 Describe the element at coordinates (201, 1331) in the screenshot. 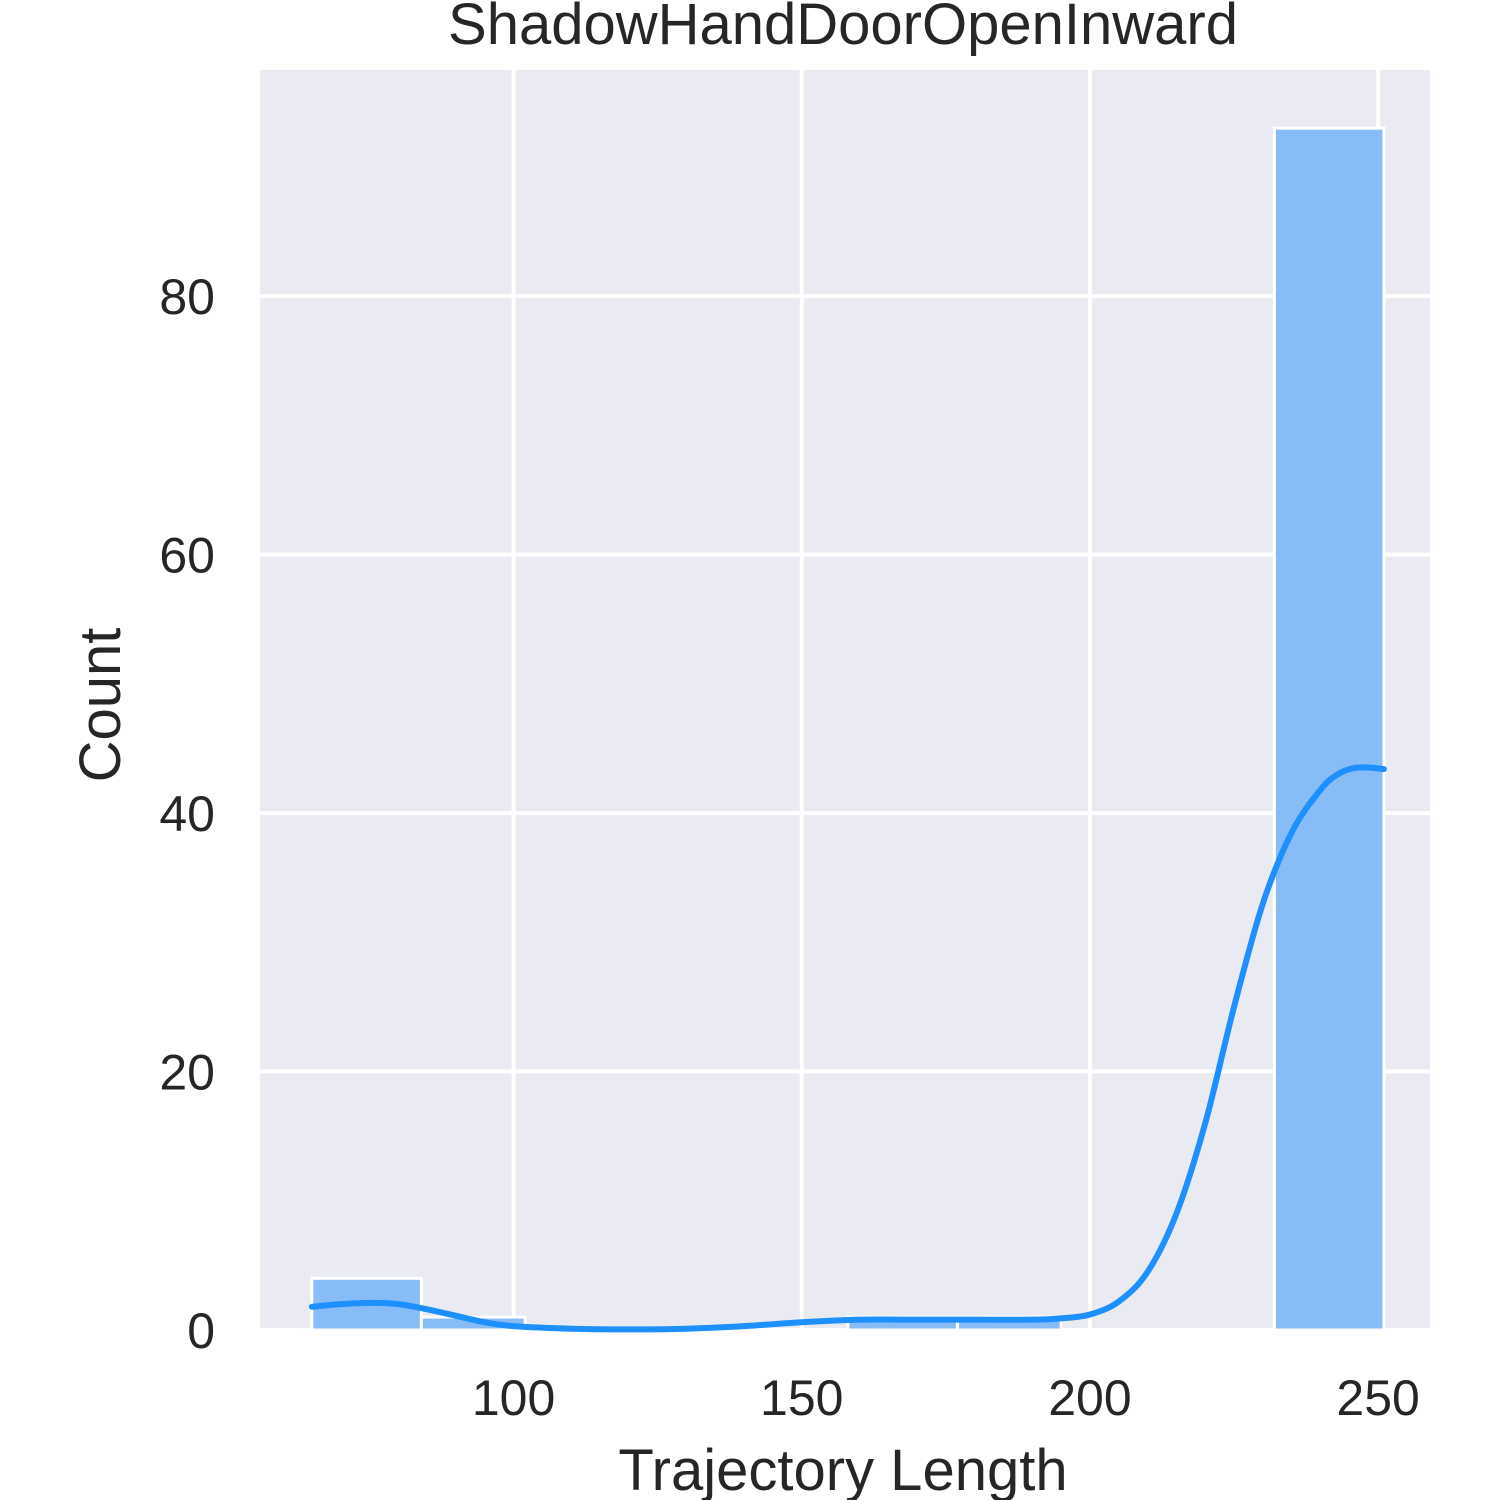

I see `y-tick-label-0: 0` at that location.